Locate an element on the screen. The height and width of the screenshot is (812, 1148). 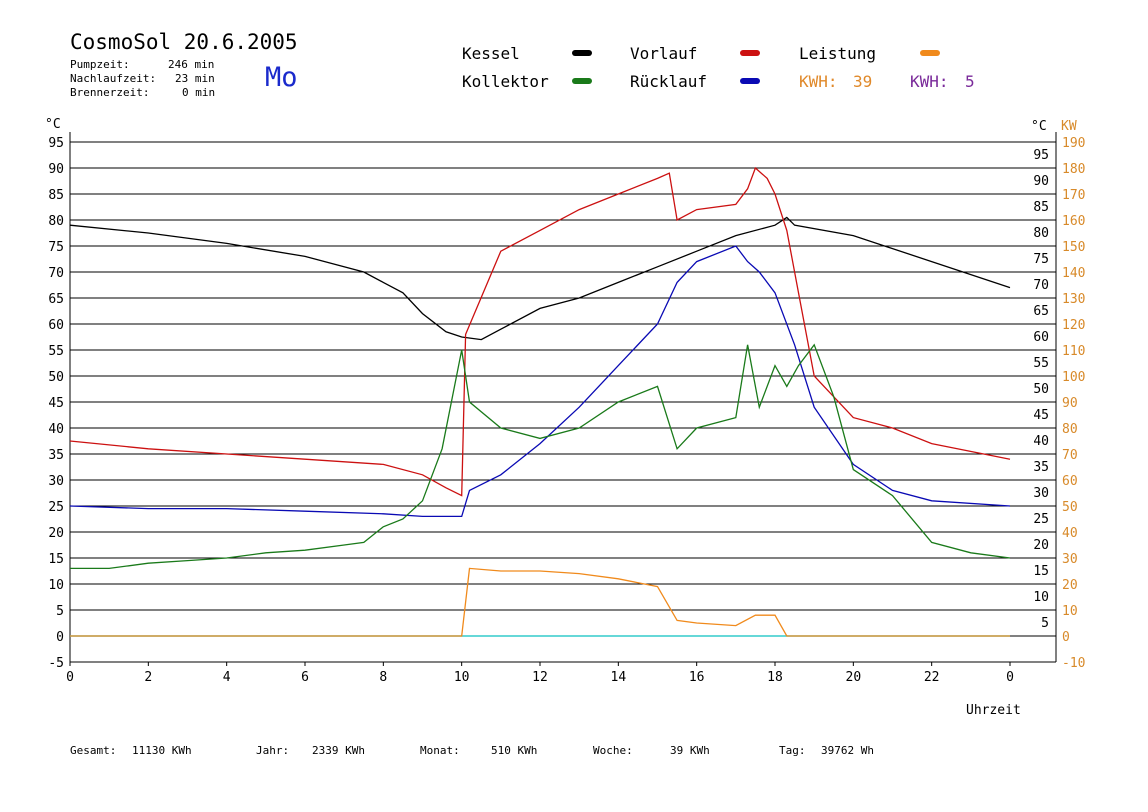
y-tick-right-c-30: 30 is located at coordinates (1041, 493).